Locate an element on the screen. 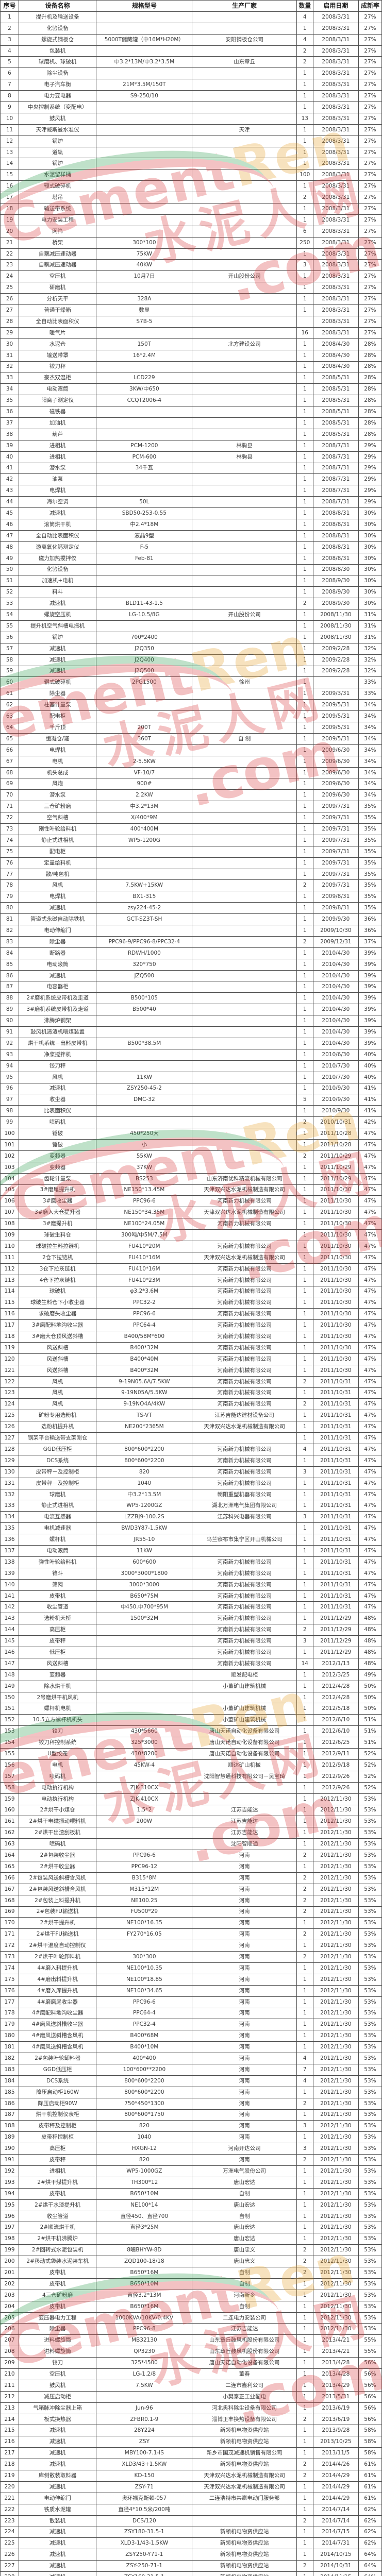 This screenshot has width=382, height=2576. table-cell: 820 is located at coordinates (144, 2126).